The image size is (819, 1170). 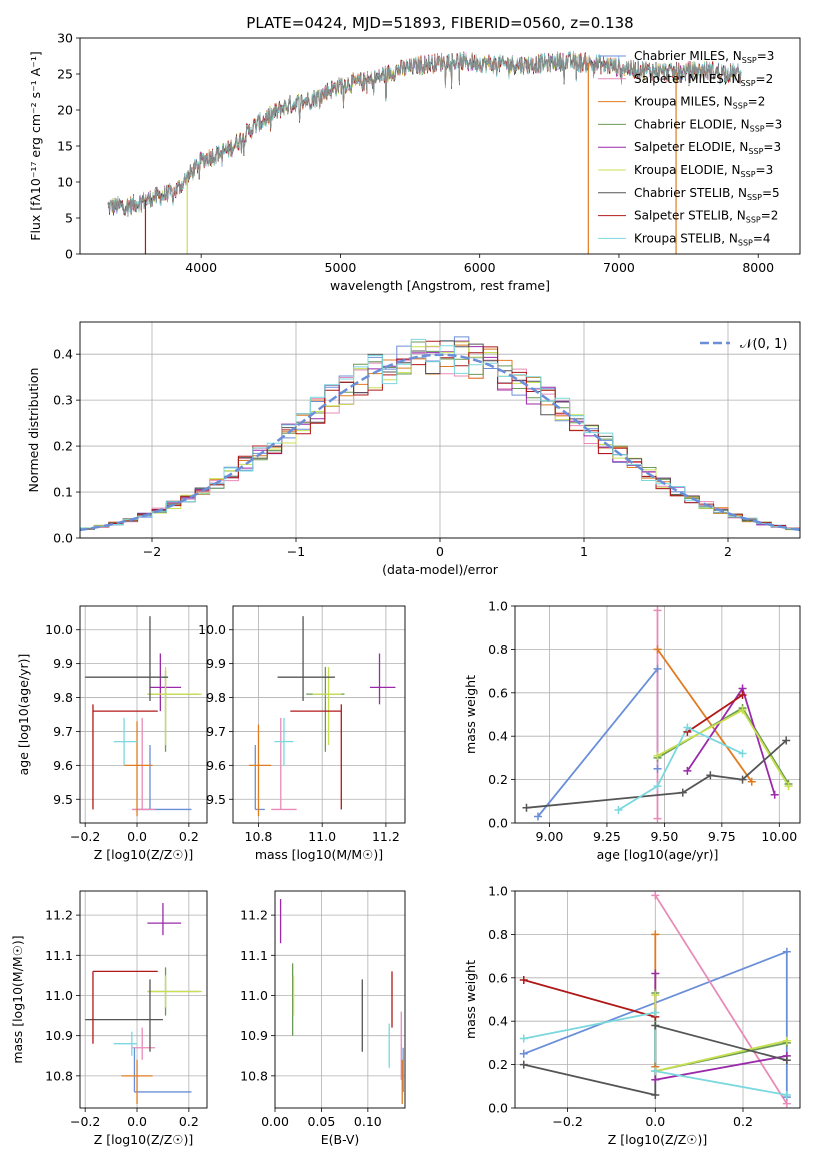 I want to click on x-tick-label: 2, so click(x=728, y=551).